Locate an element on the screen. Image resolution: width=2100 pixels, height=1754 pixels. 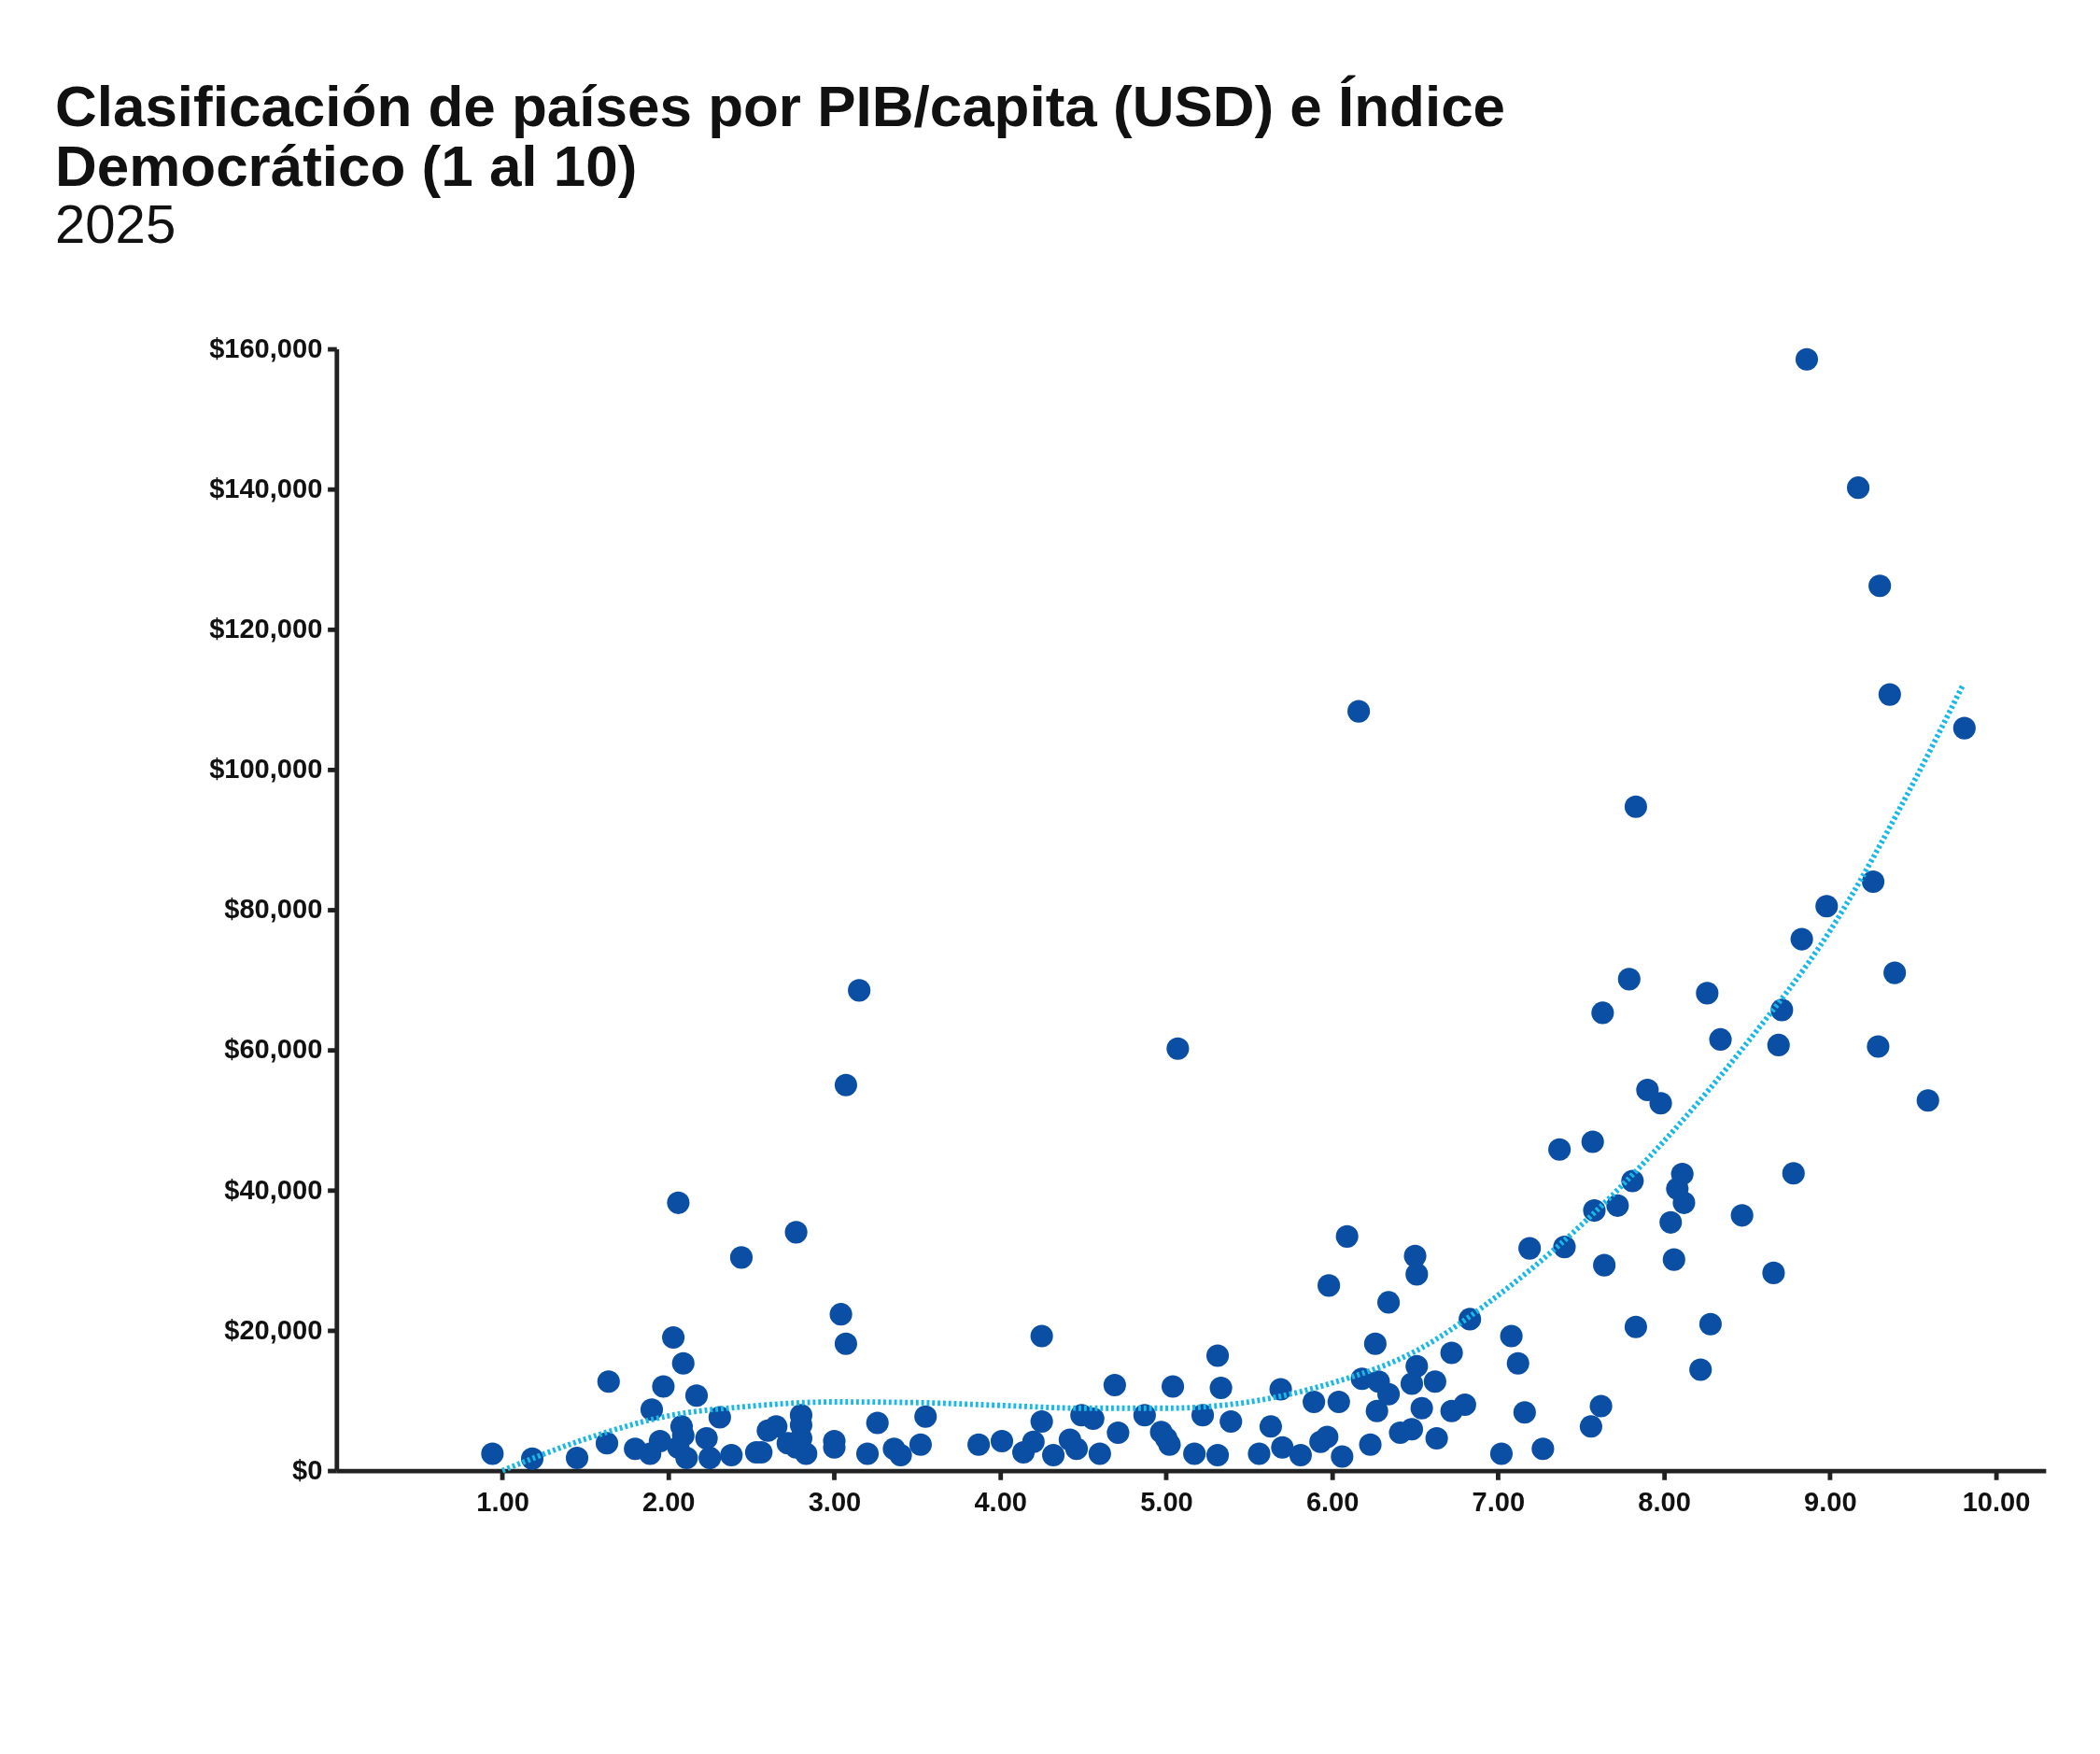
y-tick-label: $120,000 is located at coordinates (266, 629).